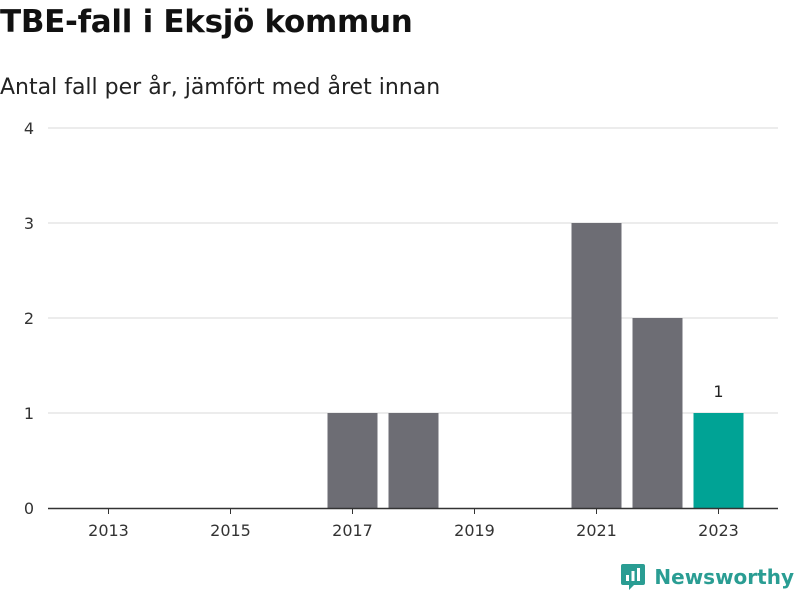 The width and height of the screenshot is (800, 600). Describe the element at coordinates (206, 22) in the screenshot. I see `chart-title: TBE-fall i Eksjö kommun` at that location.